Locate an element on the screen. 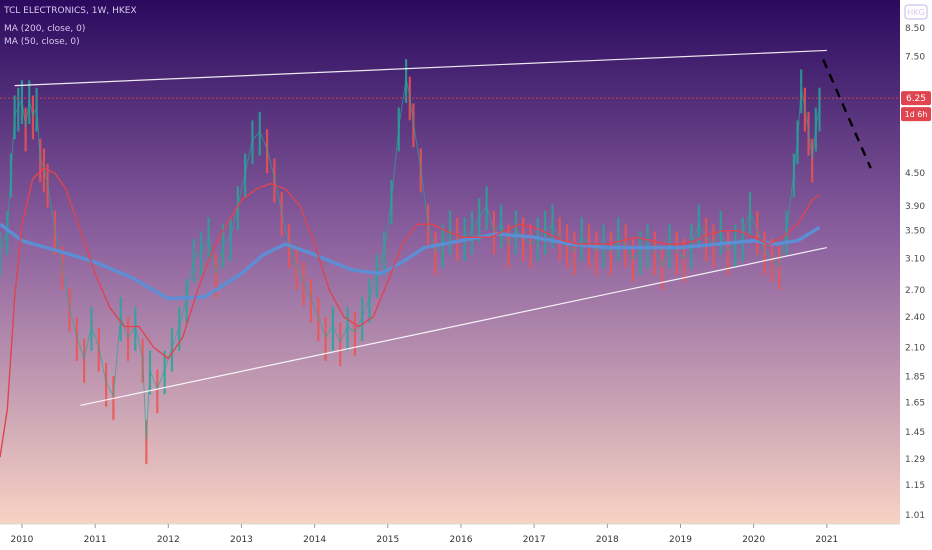  y-tick-label: 3.10 is located at coordinates (915, 259).